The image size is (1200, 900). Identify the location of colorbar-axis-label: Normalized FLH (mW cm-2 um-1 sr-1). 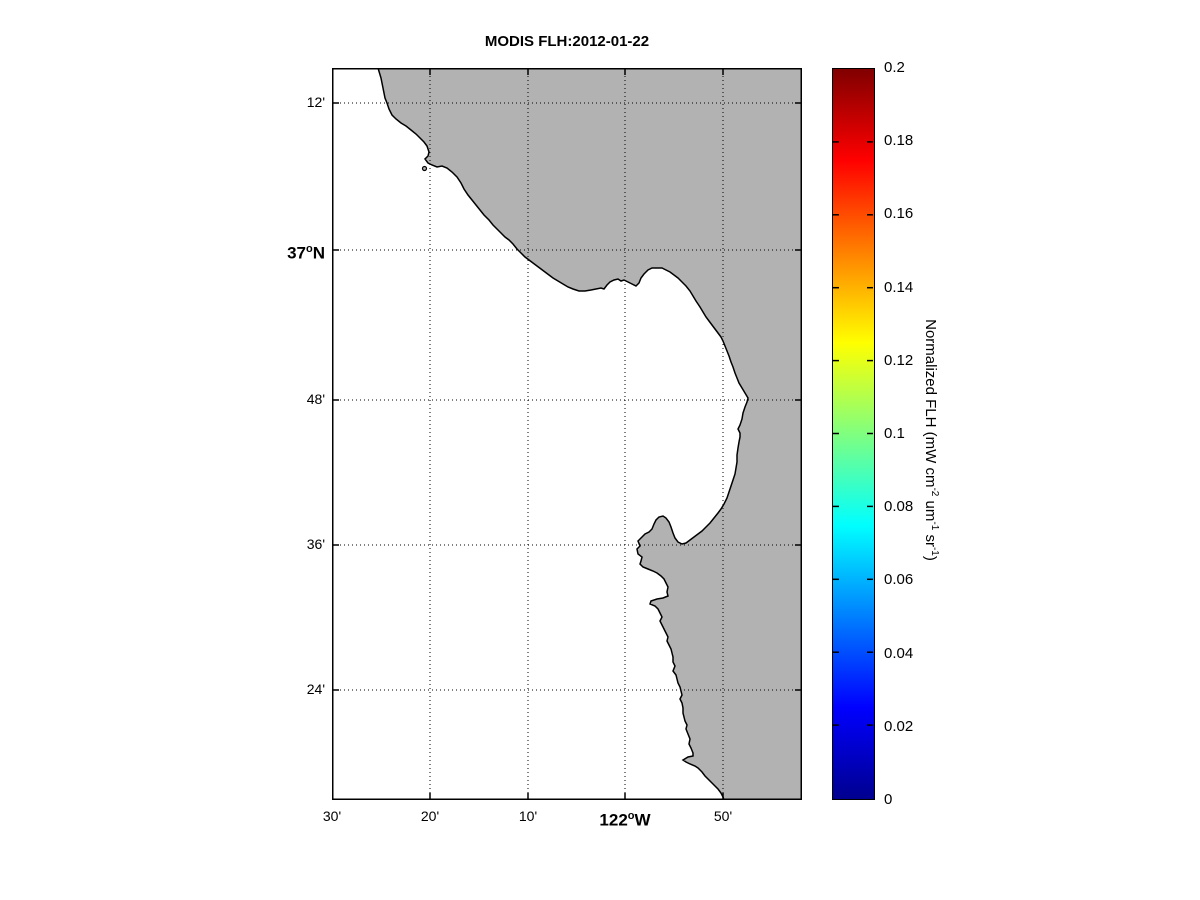
(931, 440).